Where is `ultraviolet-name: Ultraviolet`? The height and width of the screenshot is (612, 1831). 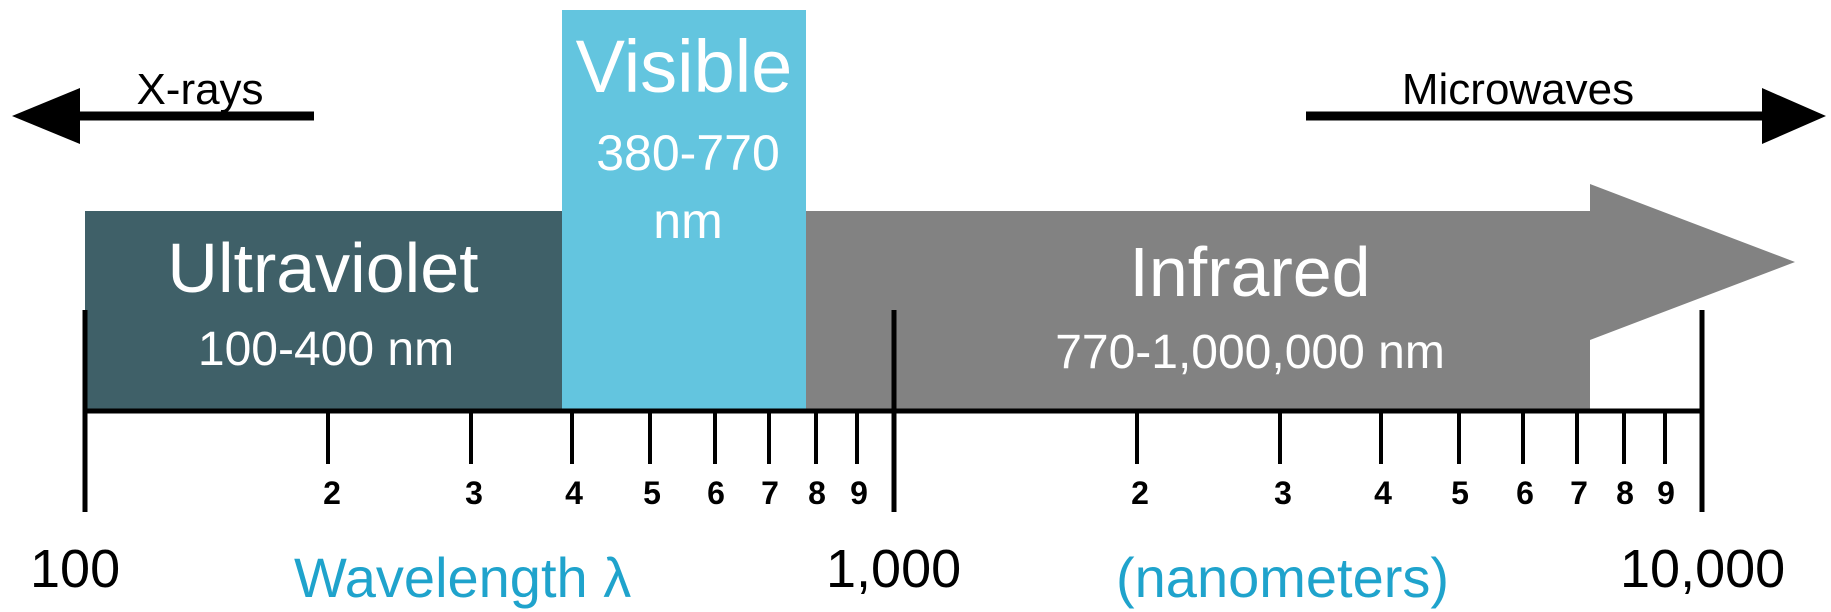 ultraviolet-name: Ultraviolet is located at coordinates (322, 268).